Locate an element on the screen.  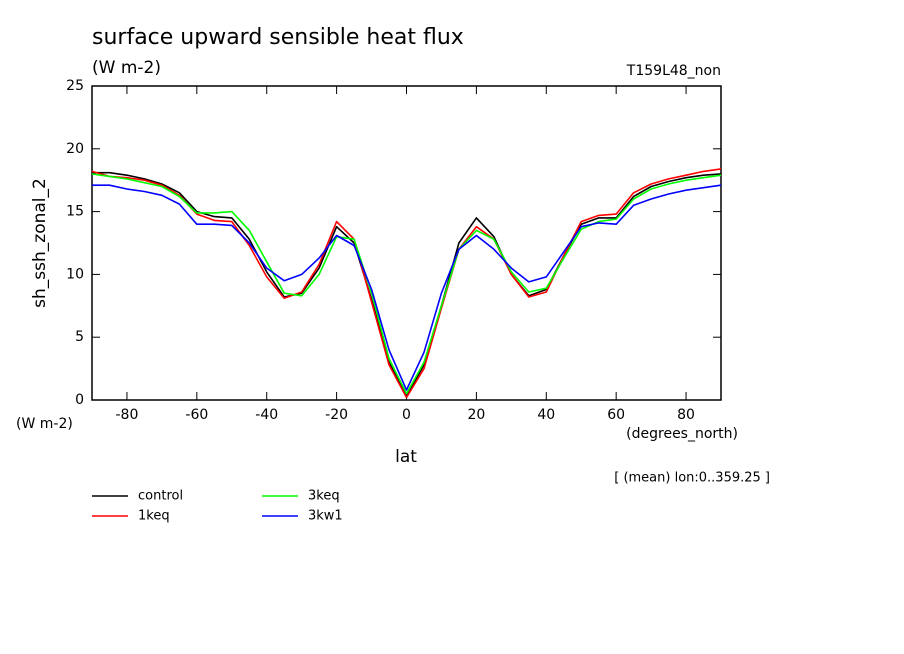
legend-label: 3keq is located at coordinates (324, 496).